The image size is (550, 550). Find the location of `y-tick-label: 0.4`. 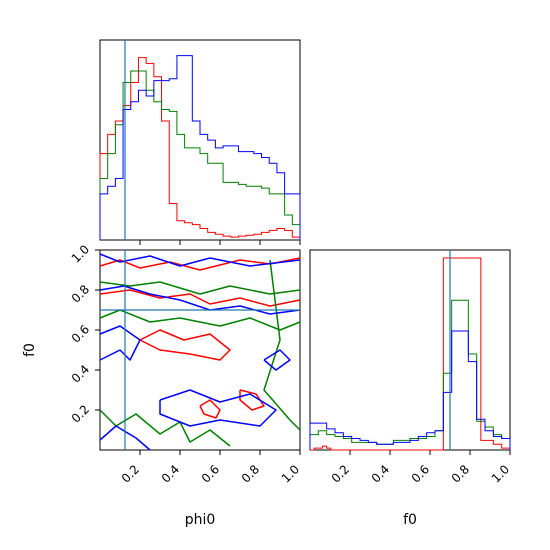

y-tick-label: 0.4 is located at coordinates (80, 373).